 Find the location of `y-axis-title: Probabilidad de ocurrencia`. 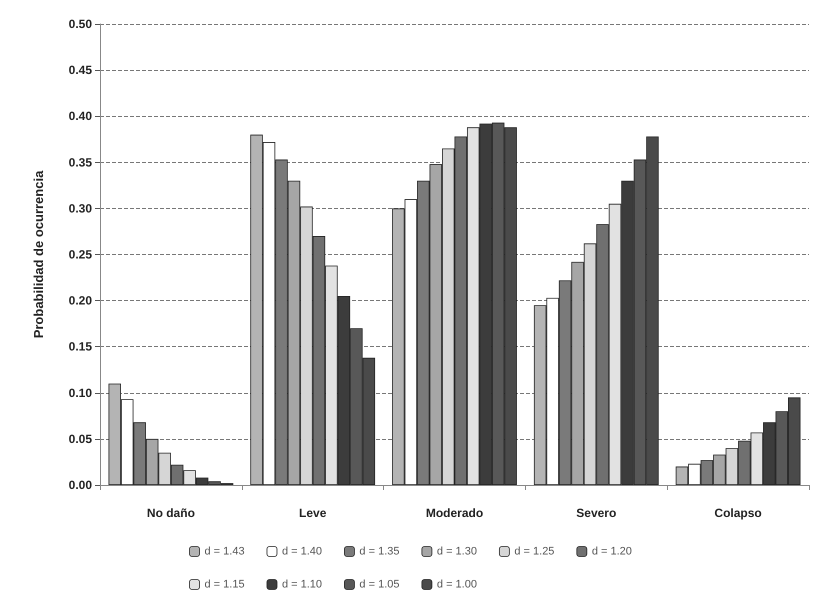

y-axis-title: Probabilidad de ocurrencia is located at coordinates (38, 254).